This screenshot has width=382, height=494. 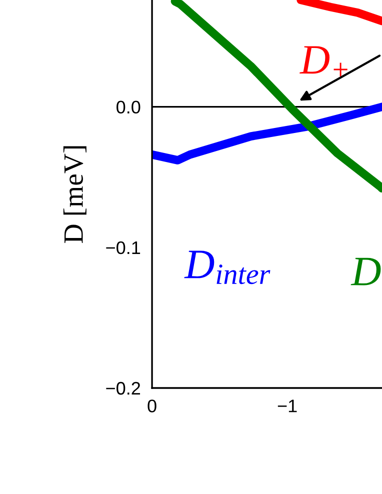 I want to click on y-axis-title: D [meV], so click(x=74, y=194).